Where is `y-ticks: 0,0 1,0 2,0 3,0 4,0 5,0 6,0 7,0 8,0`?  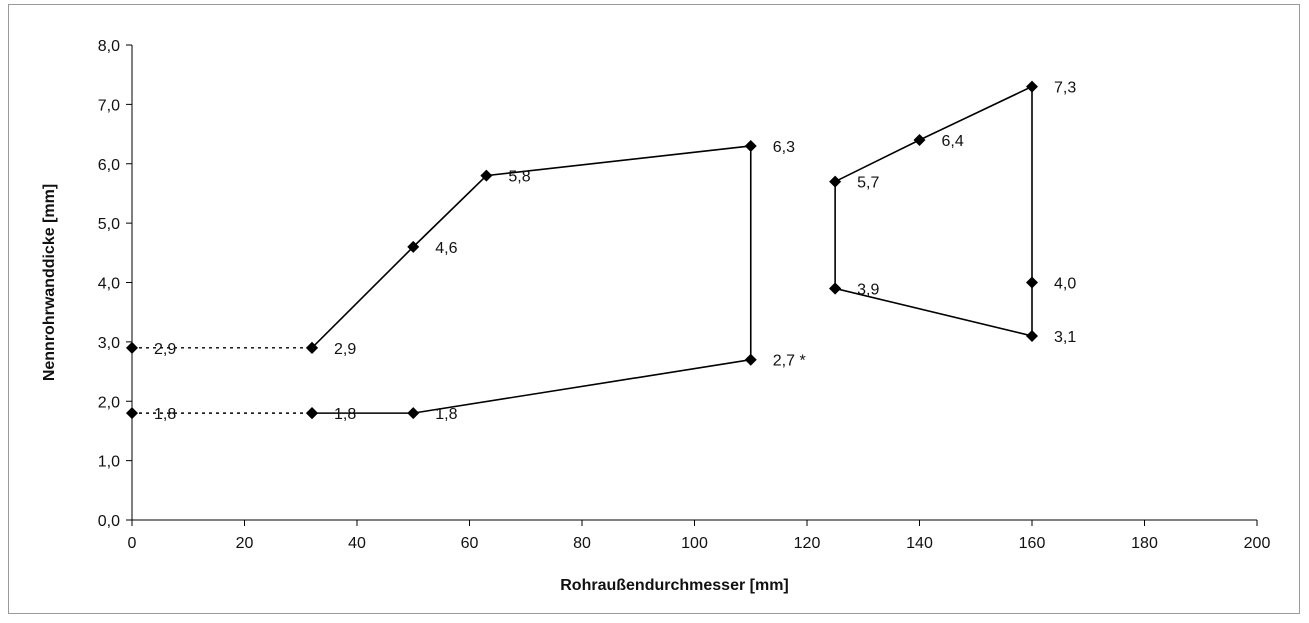 y-ticks: 0,0 1,0 2,0 3,0 4,0 5,0 6,0 7,0 8,0 is located at coordinates (115, 284).